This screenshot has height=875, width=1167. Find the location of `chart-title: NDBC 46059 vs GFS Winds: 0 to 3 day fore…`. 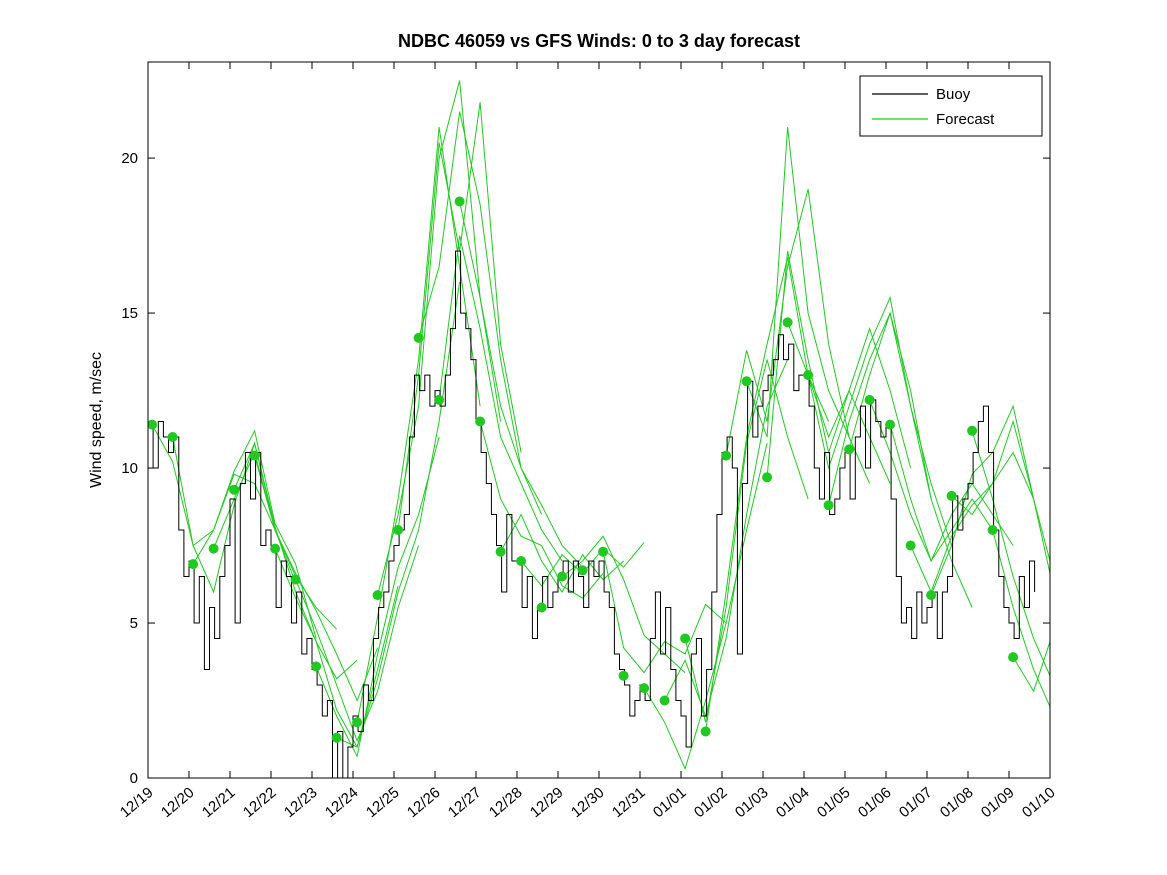

chart-title: NDBC 46059 vs GFS Winds: 0 to 3 day fore… is located at coordinates (599, 41).